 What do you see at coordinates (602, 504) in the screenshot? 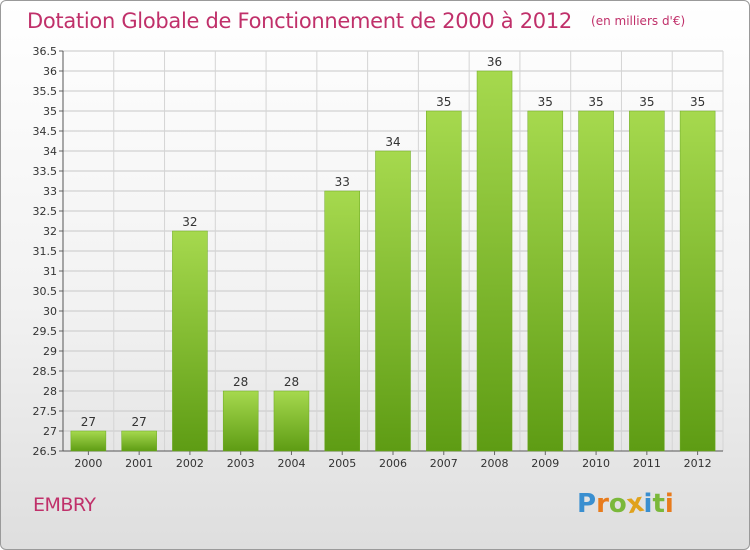
I see `logo-letter: r` at bounding box center [602, 504].